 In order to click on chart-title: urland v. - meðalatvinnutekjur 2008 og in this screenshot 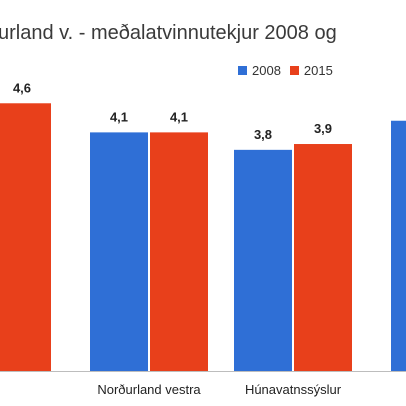, I will do `click(168, 33)`.